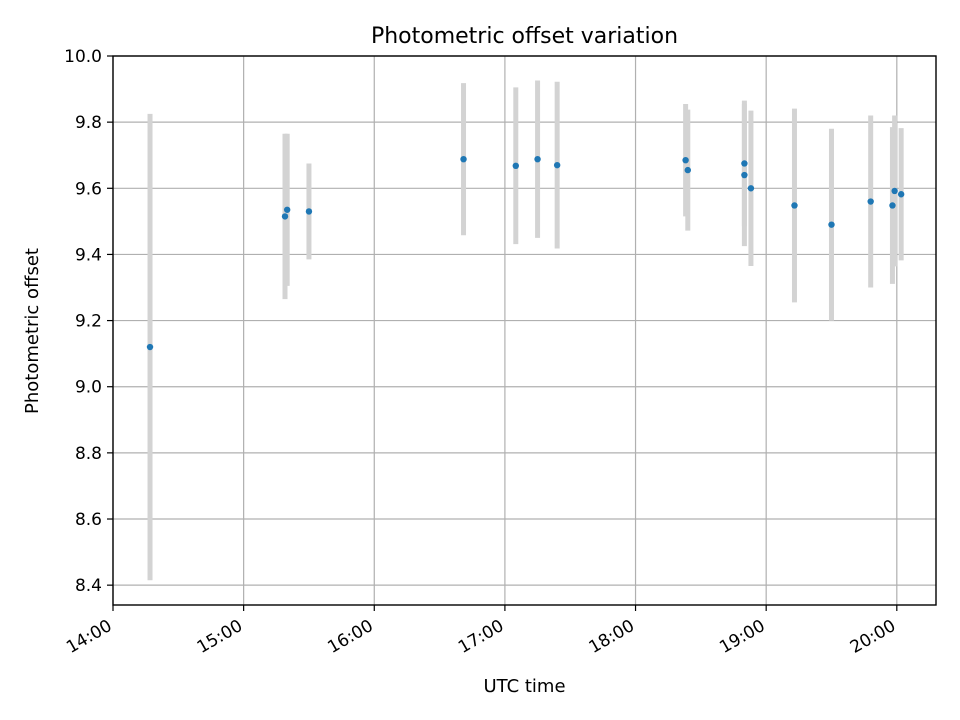 This screenshot has height=720, width=960. What do you see at coordinates (88, 255) in the screenshot?
I see `y-tick-label: 9.4` at bounding box center [88, 255].